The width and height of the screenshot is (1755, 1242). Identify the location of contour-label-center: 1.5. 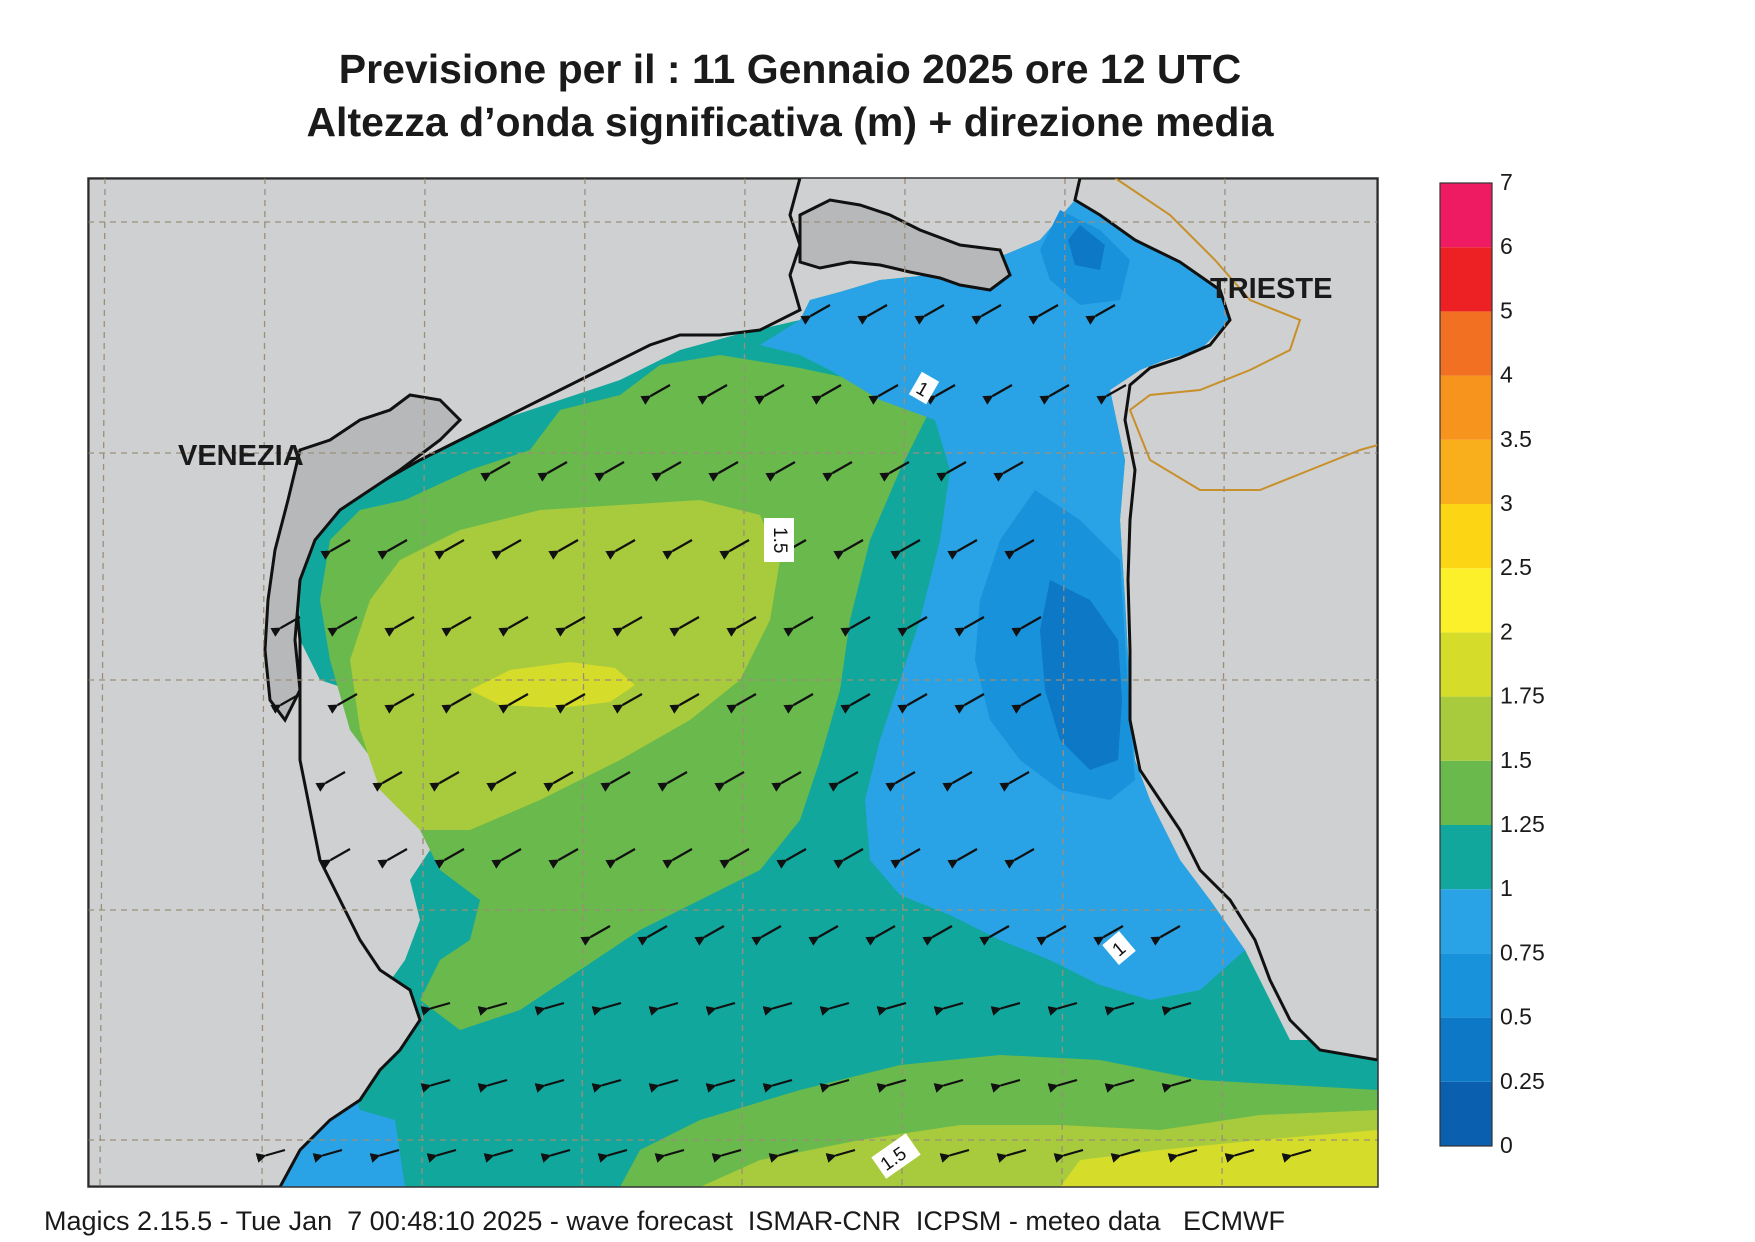
(779, 540).